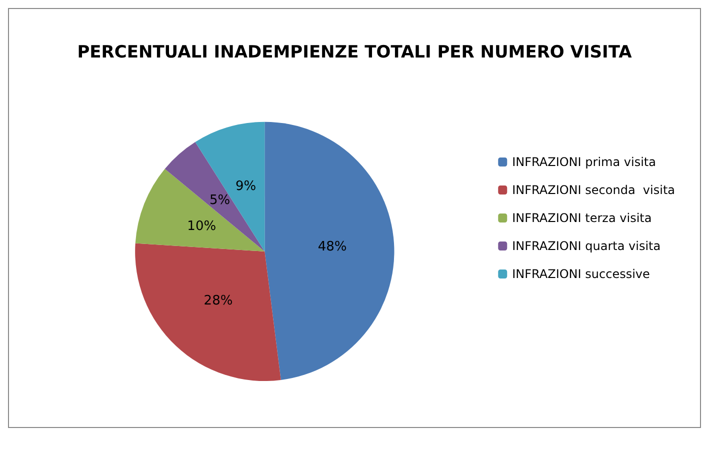  Describe the element at coordinates (201, 226) in the screenshot. I see `data-label: 10%` at that location.